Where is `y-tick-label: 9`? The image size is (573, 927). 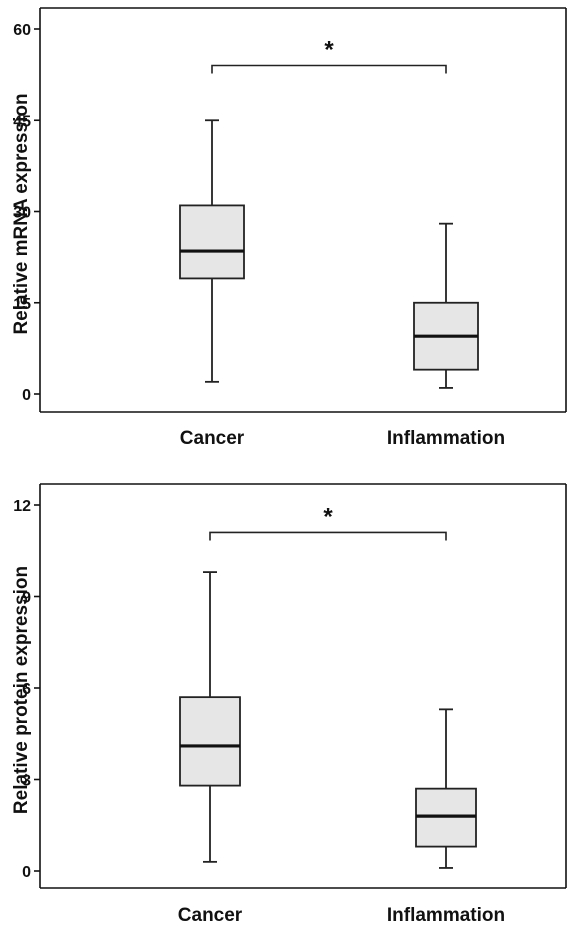 y-tick-label: 9 is located at coordinates (26, 598).